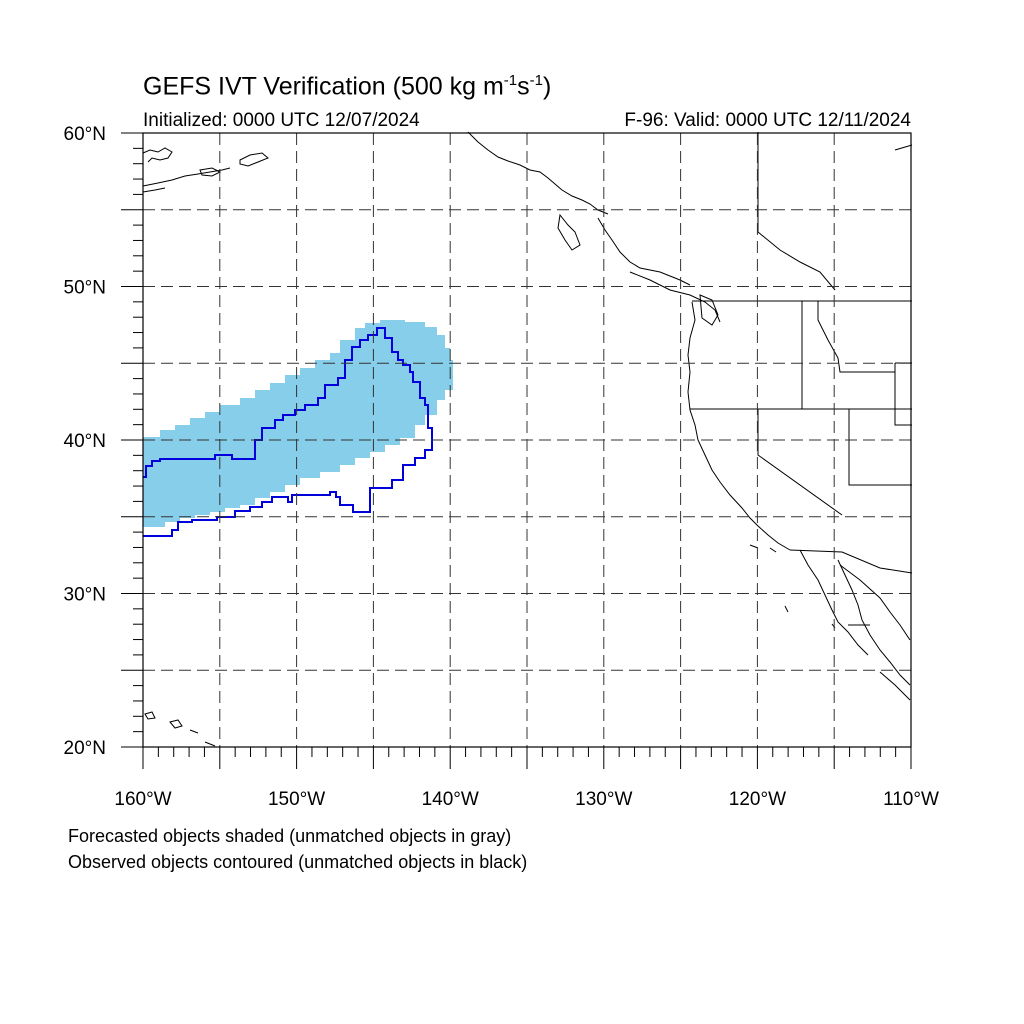  I want to click on lon-label: 130°W, so click(603, 799).